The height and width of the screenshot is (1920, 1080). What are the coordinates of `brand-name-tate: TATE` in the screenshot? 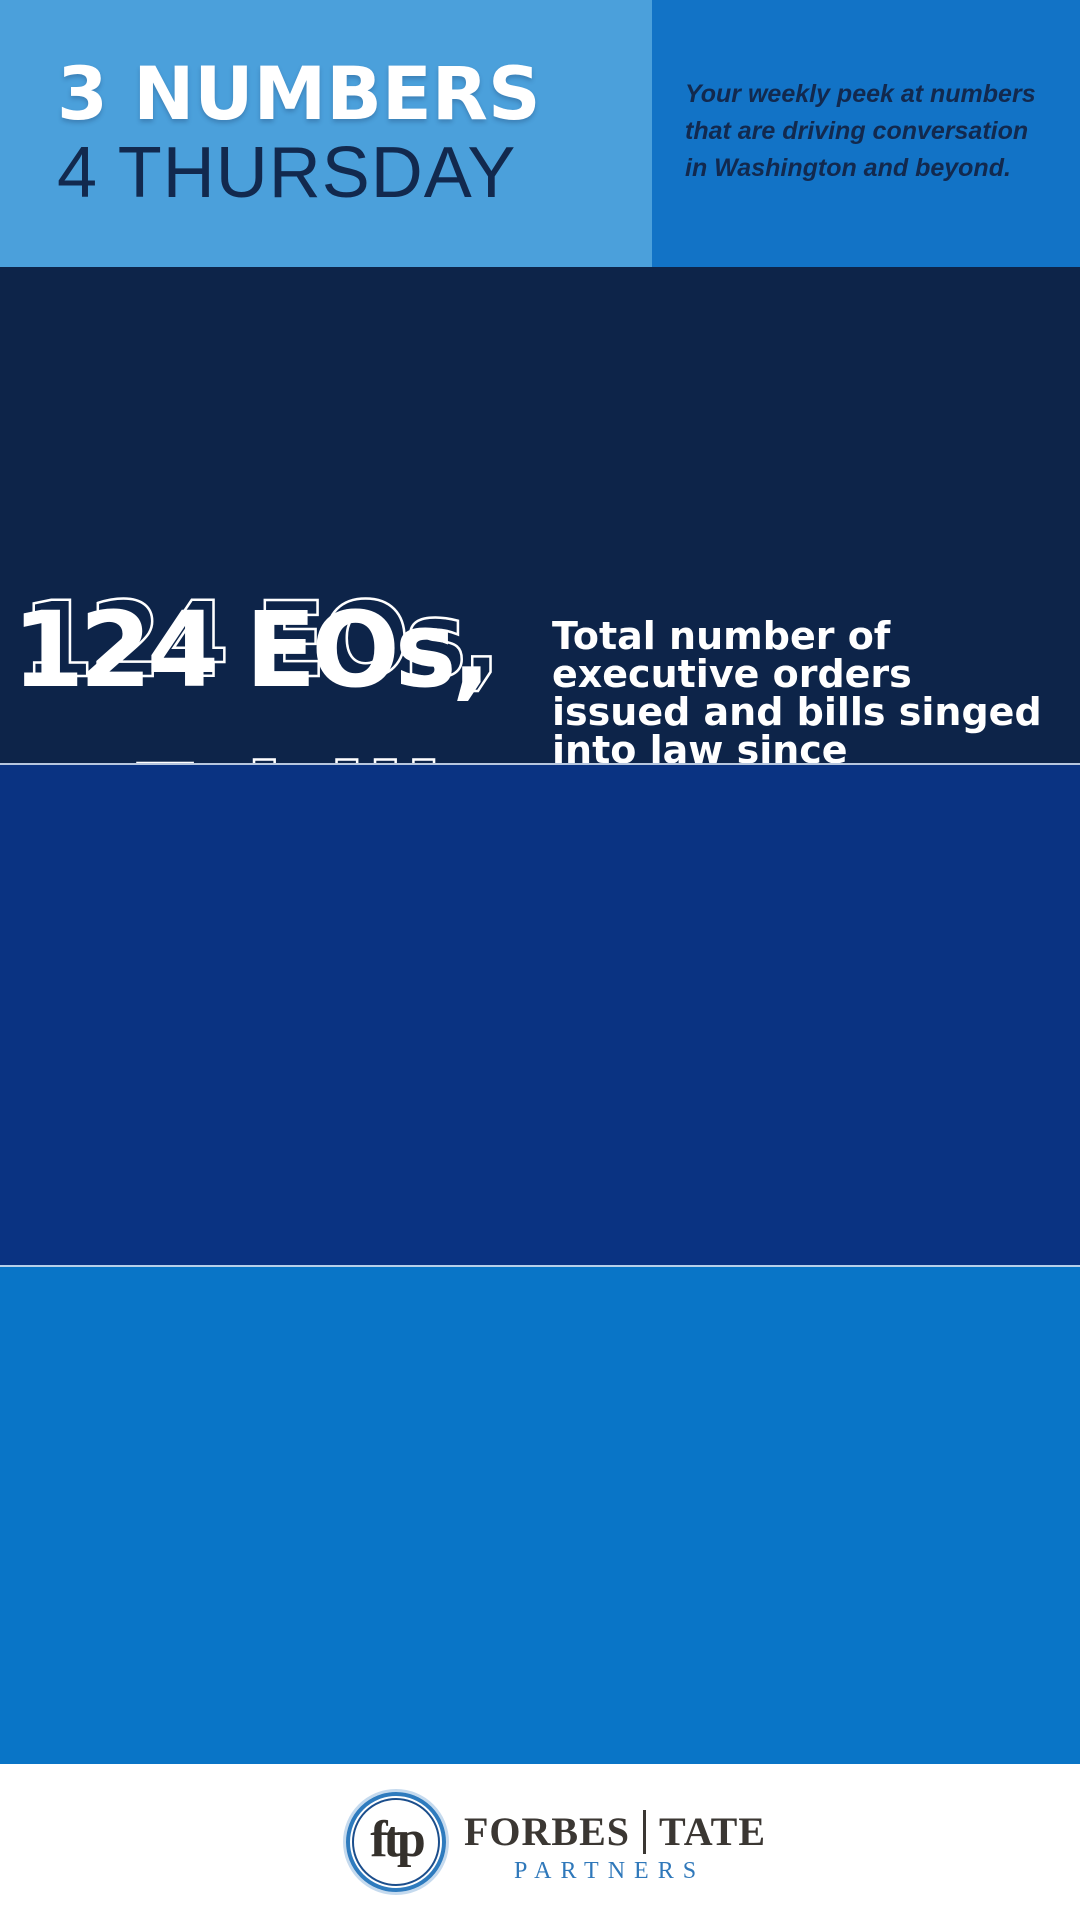 It's located at (713, 1831).